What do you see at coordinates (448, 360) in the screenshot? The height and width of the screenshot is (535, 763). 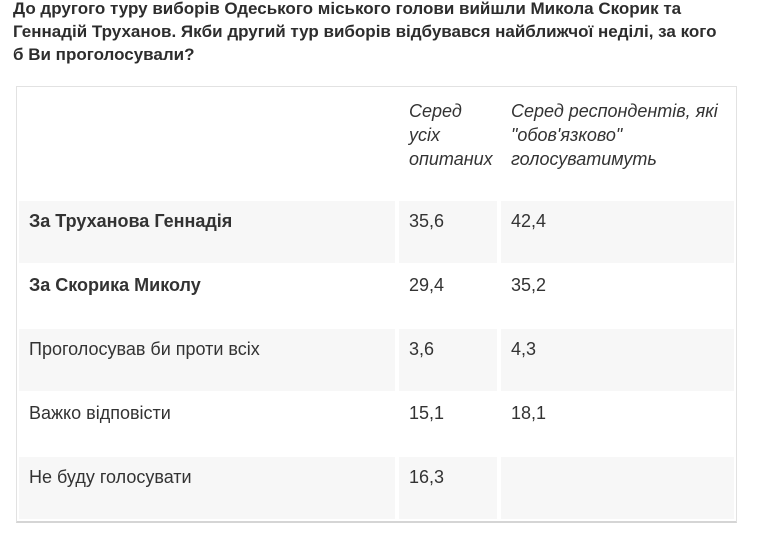 I see `value-all-respondents: 3,6` at bounding box center [448, 360].